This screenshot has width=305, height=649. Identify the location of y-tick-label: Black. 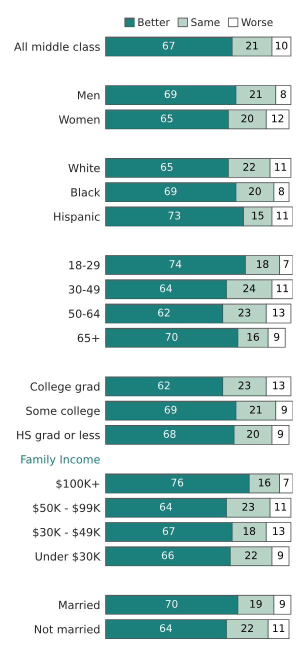
(85, 192).